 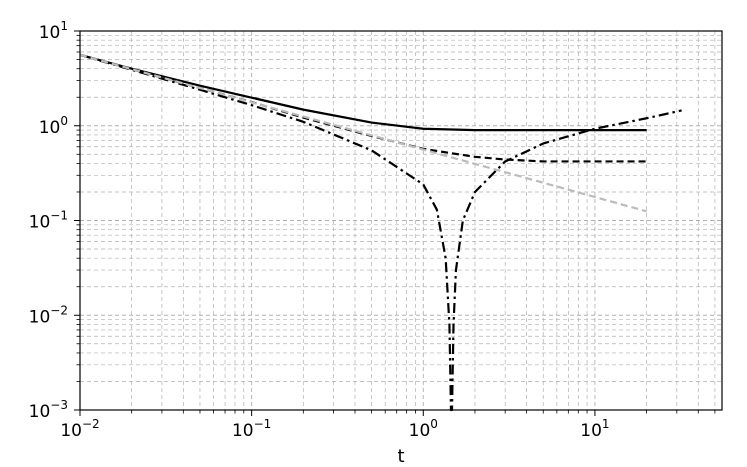 I want to click on y-tick-label: 10⁻³, so click(x=48, y=410).